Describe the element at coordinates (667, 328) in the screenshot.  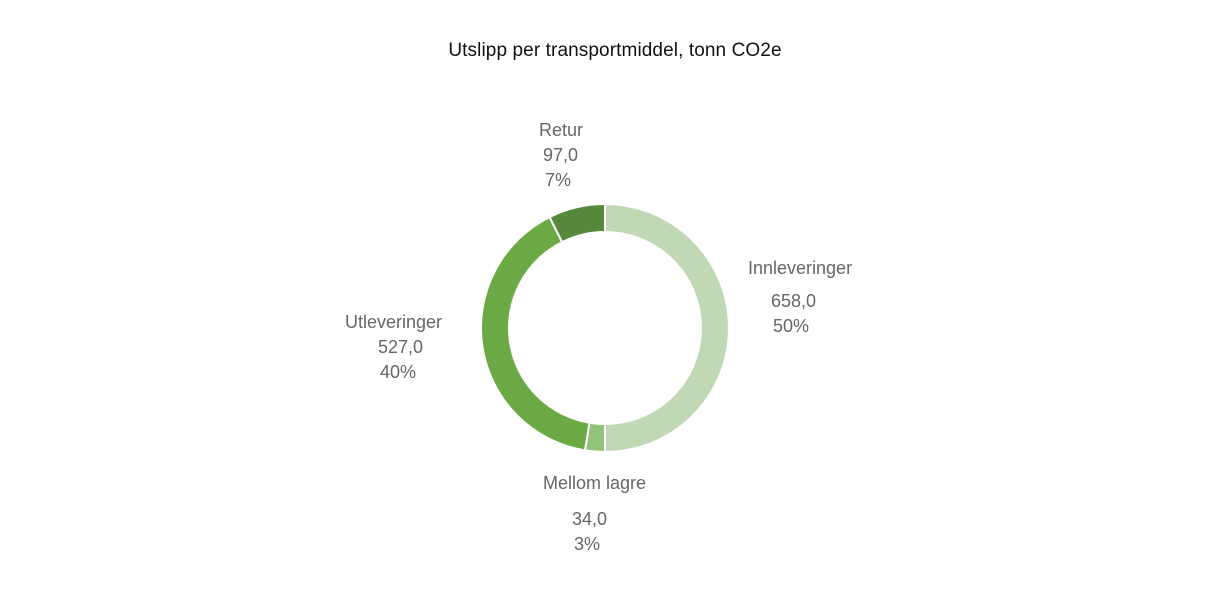
I see `slice-innleveringer` at that location.